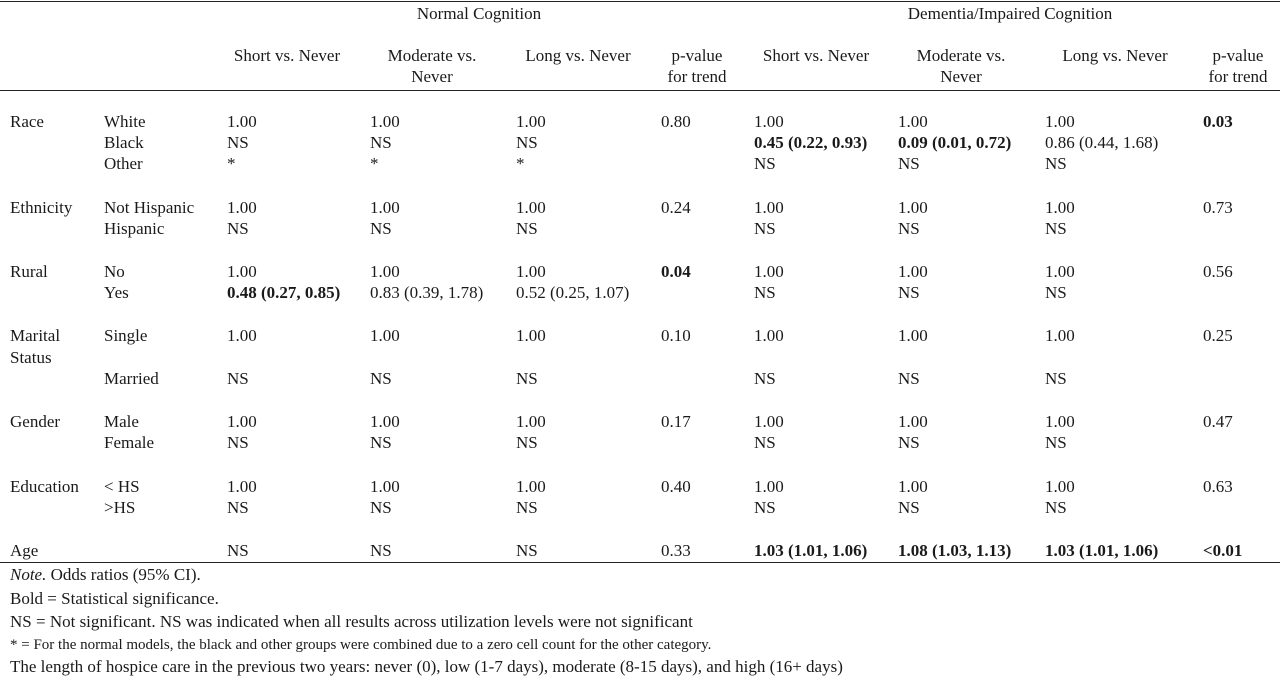 This screenshot has height=679, width=1280. Describe the element at coordinates (134, 228) in the screenshot. I see `row-level: Hispanic` at that location.